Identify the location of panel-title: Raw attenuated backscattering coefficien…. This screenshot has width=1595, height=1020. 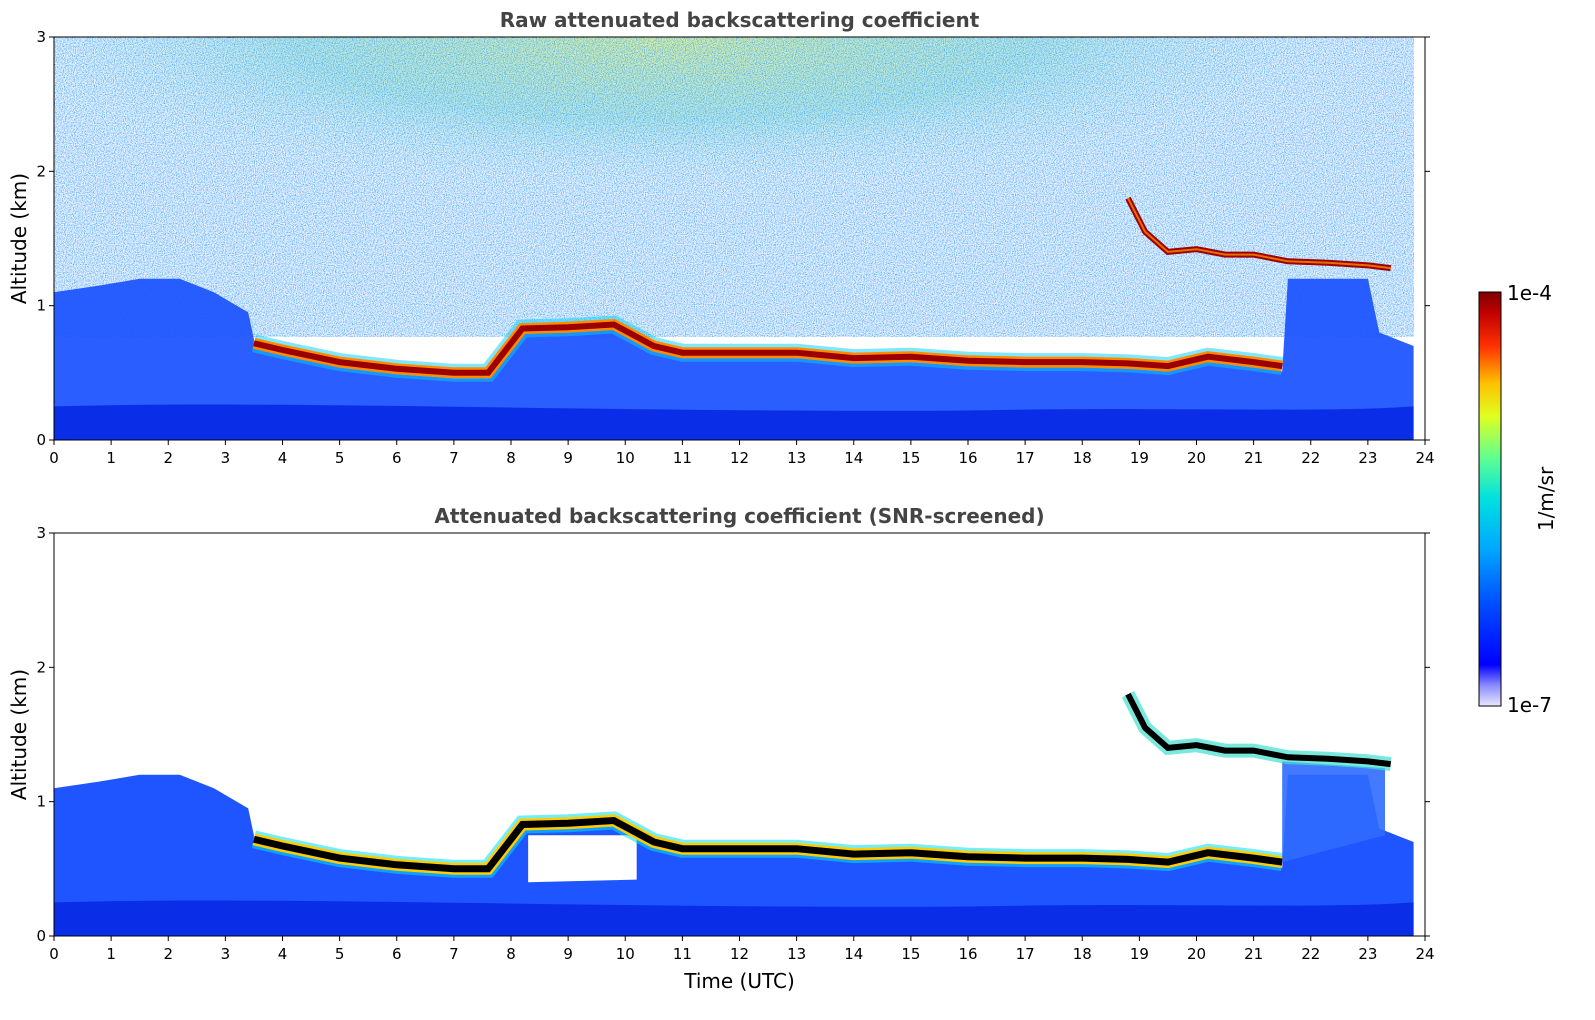
(740, 20).